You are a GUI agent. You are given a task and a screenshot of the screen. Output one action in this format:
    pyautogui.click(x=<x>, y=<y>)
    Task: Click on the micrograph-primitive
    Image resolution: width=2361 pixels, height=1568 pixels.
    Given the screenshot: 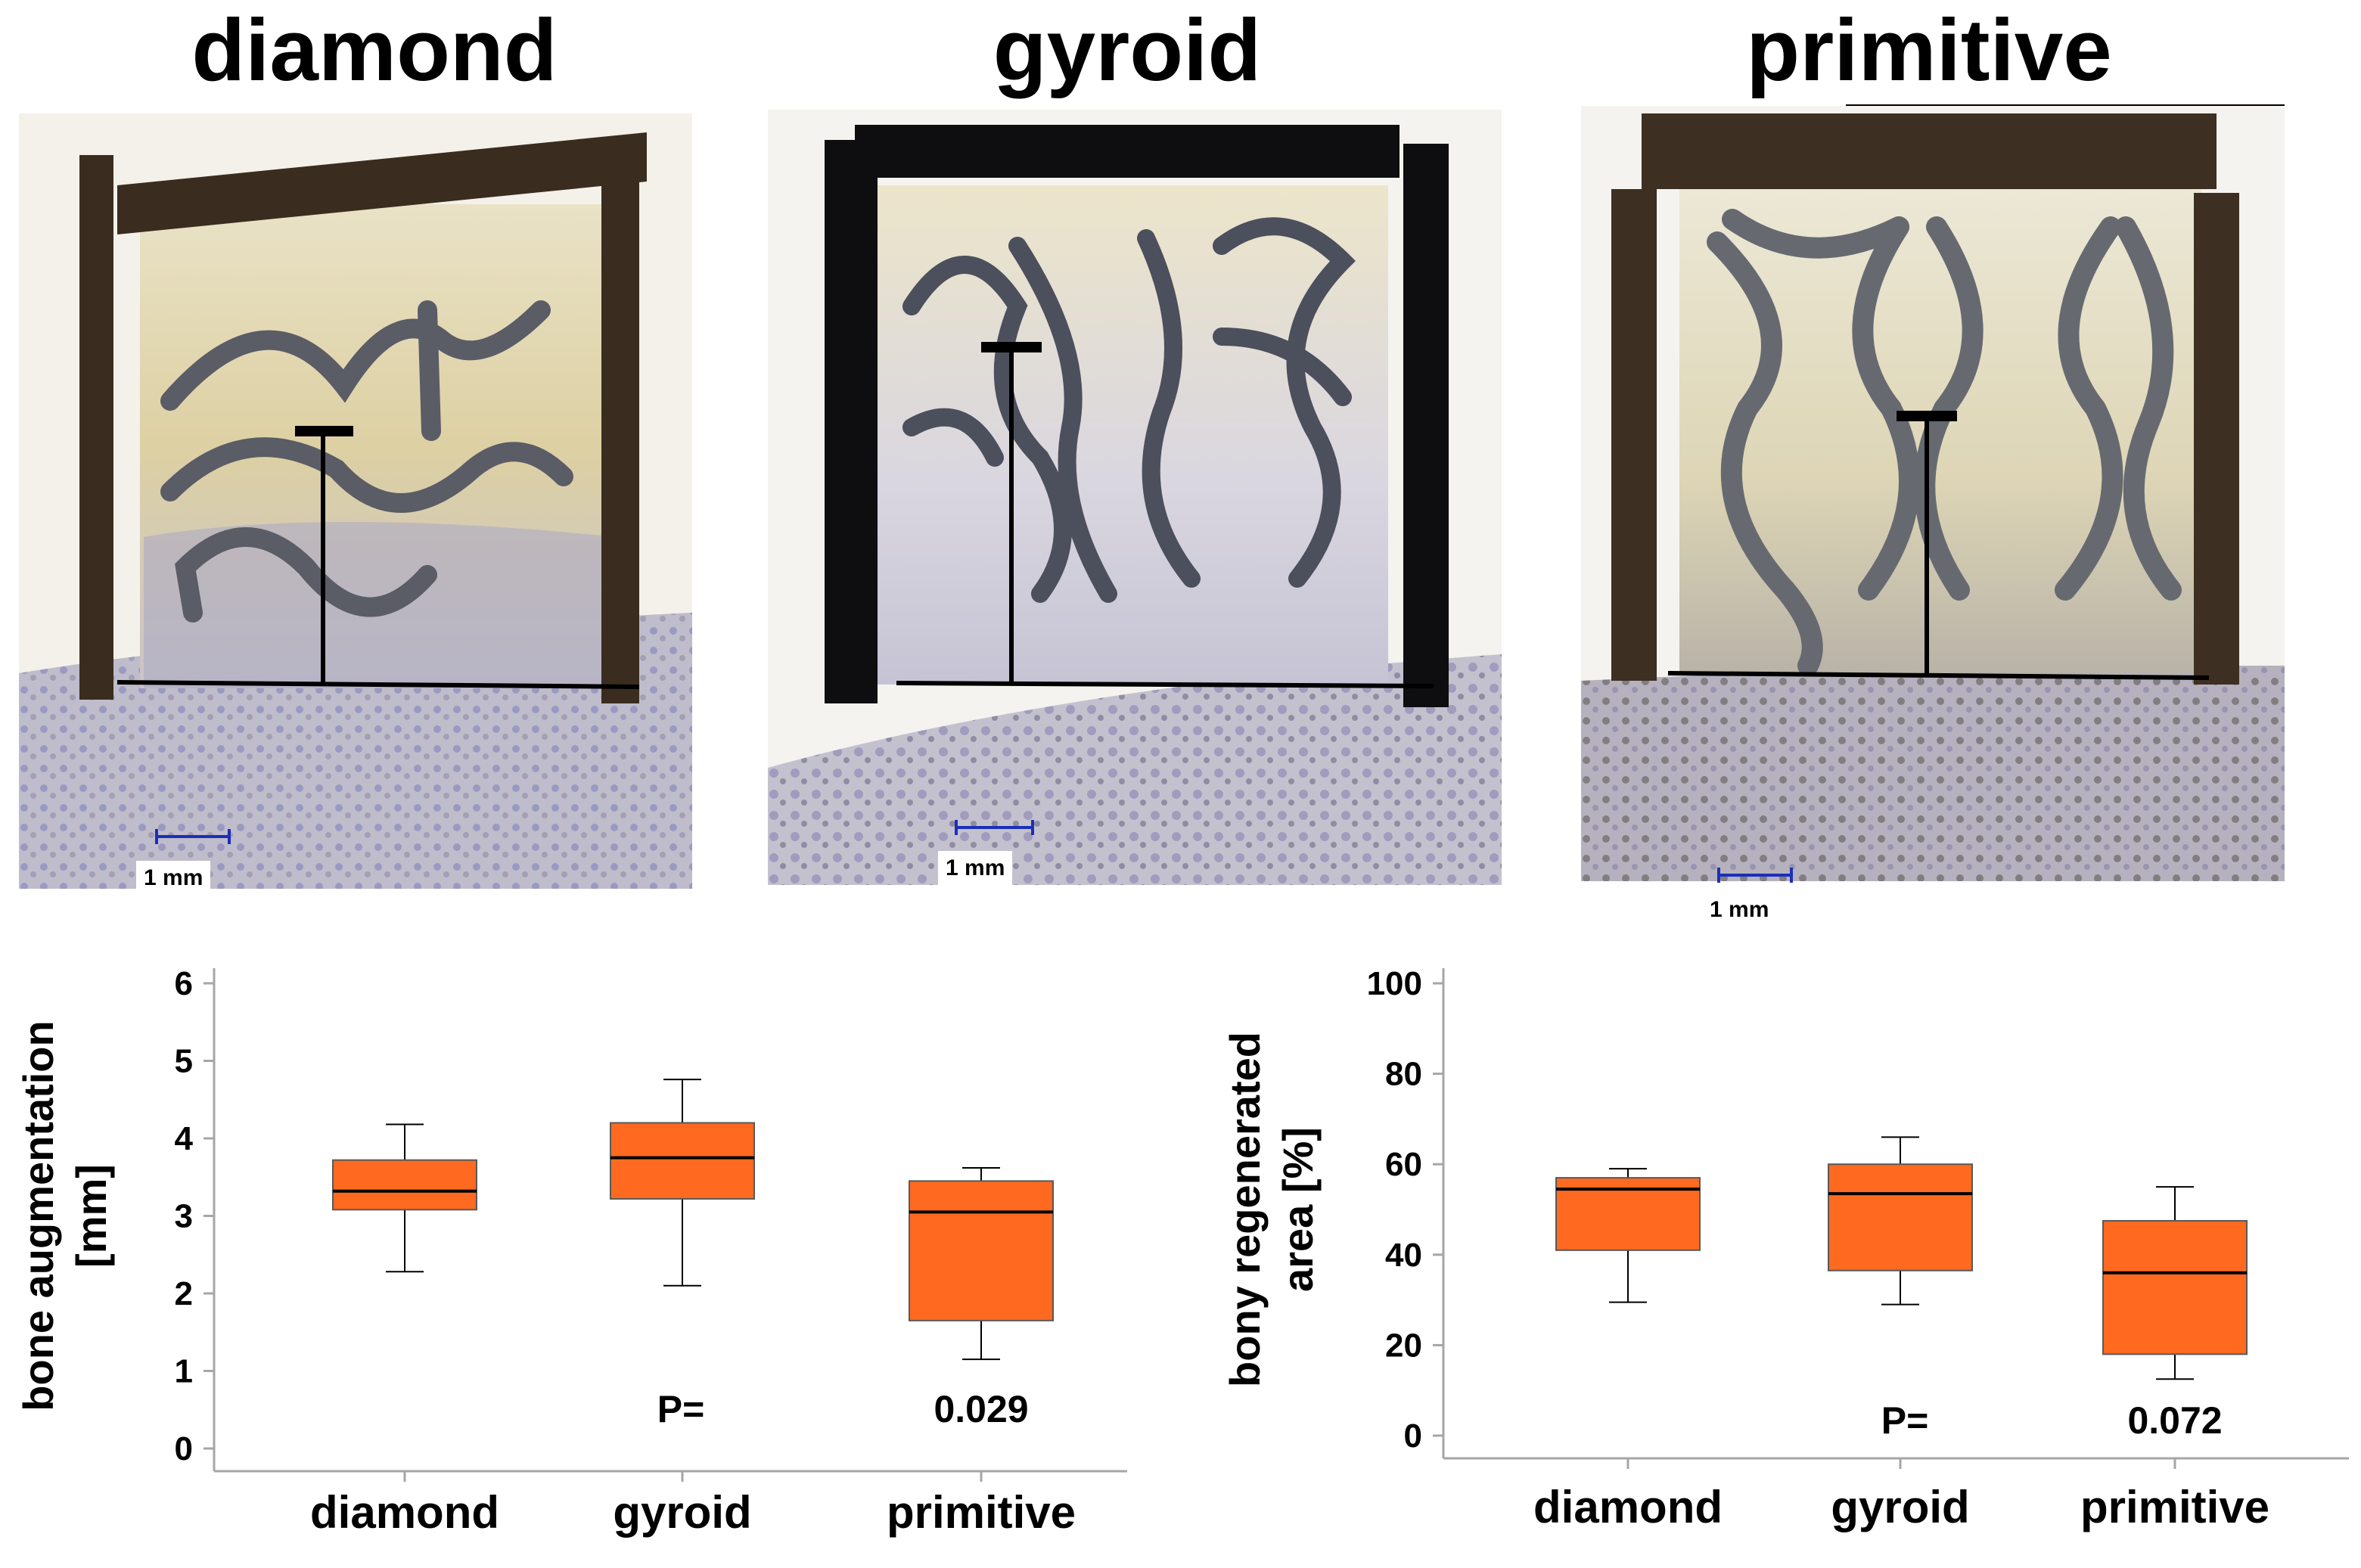 What is the action you would take?
    pyautogui.click(x=1933, y=493)
    